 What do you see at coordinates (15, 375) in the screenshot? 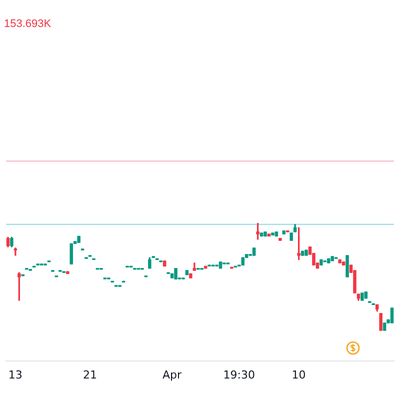
I see `x-tick-label: 13` at bounding box center [15, 375].